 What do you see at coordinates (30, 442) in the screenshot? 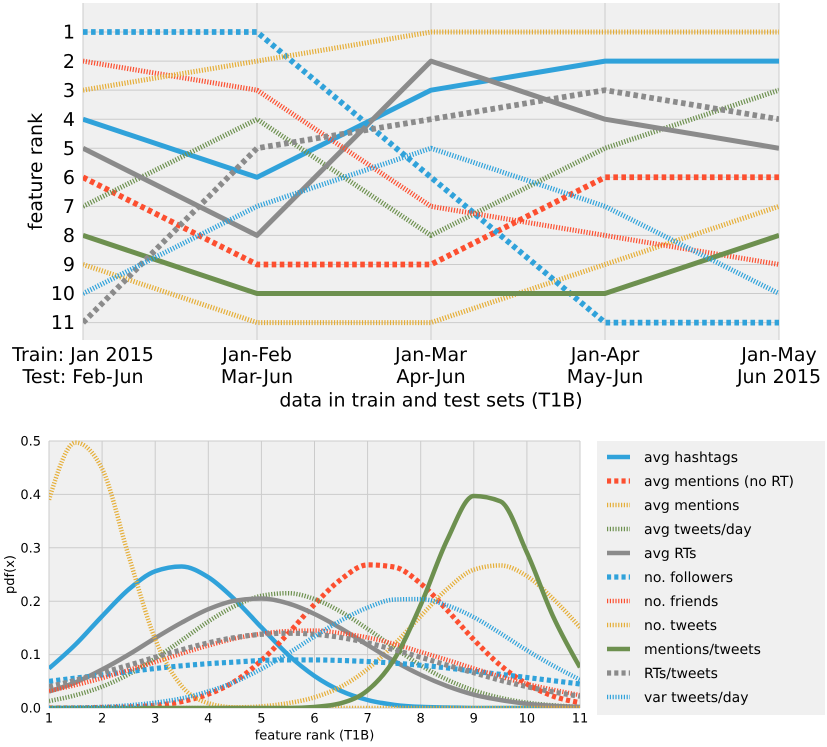
I see `y-tick-label: 0.5` at bounding box center [30, 442].